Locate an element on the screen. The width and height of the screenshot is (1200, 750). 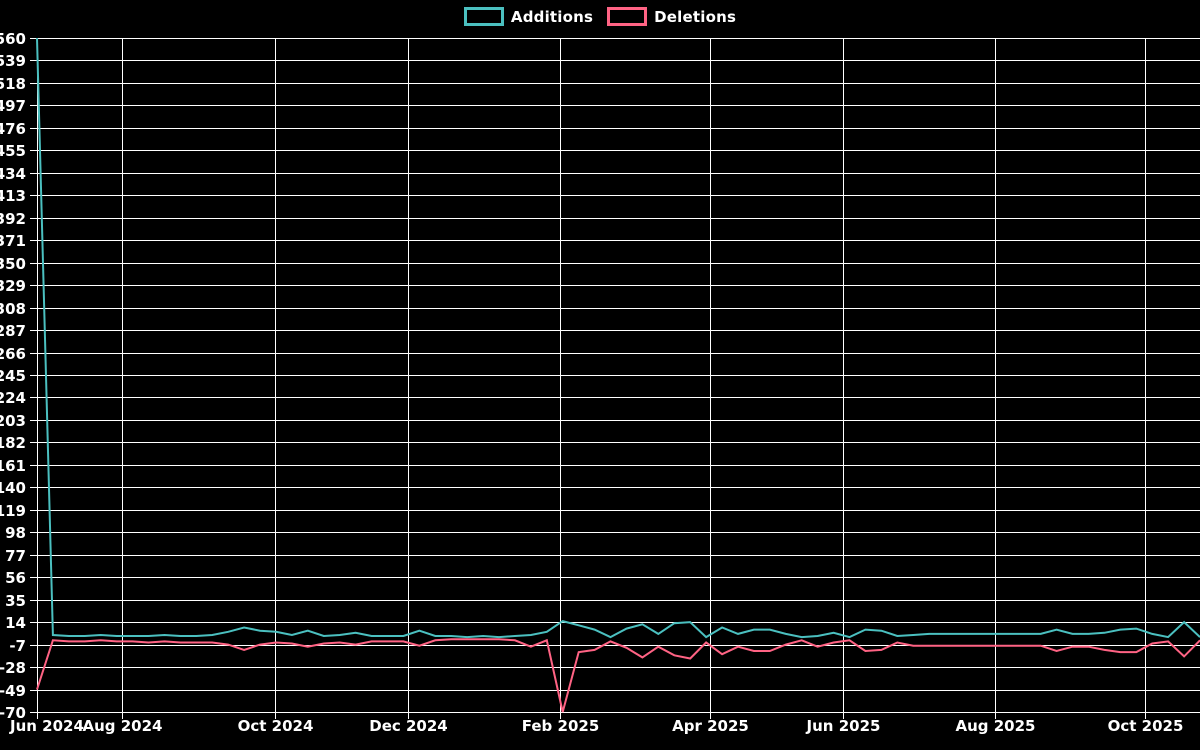
y-tick-label: -7 is located at coordinates (17, 646).